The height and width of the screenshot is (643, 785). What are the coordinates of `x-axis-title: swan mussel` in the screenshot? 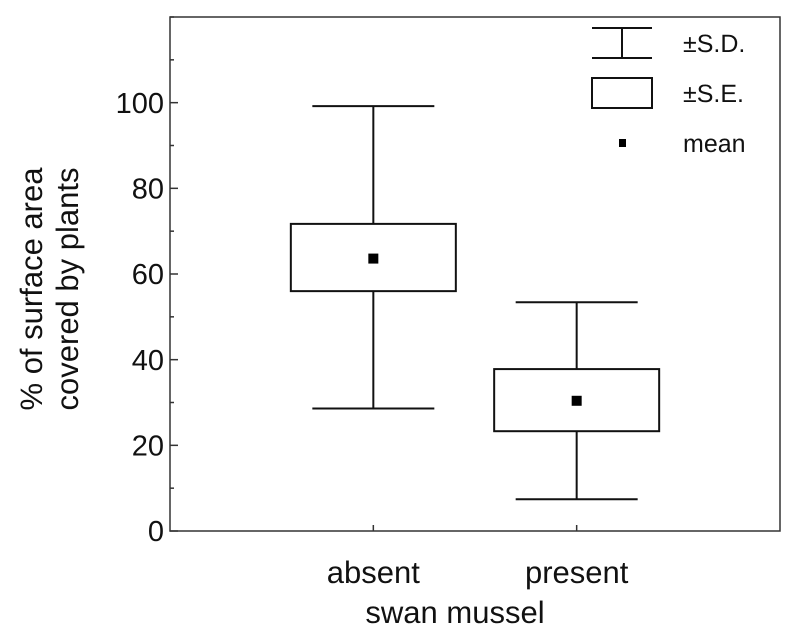 It's located at (455, 612).